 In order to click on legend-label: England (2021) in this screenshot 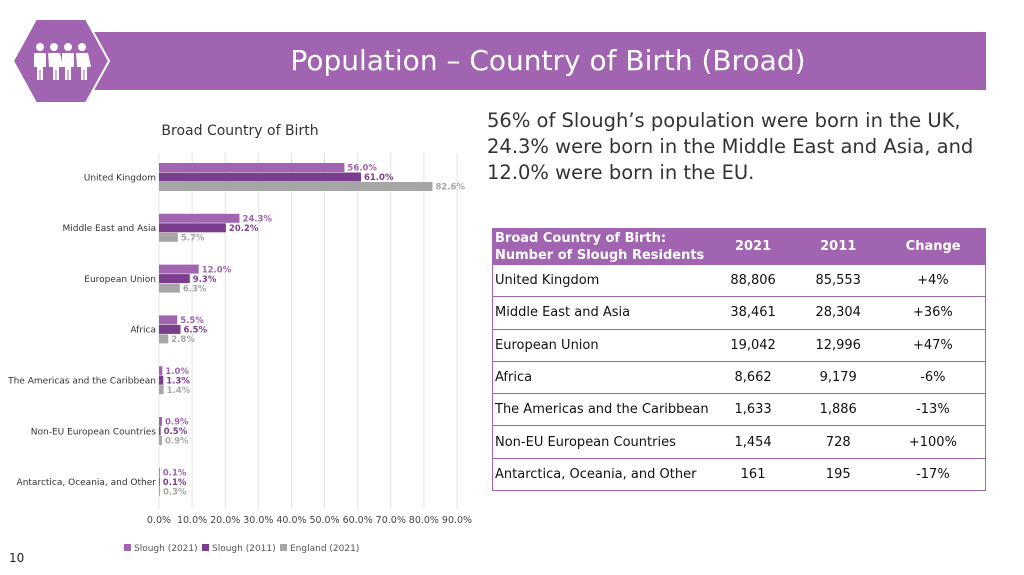, I will do `click(324, 549)`.